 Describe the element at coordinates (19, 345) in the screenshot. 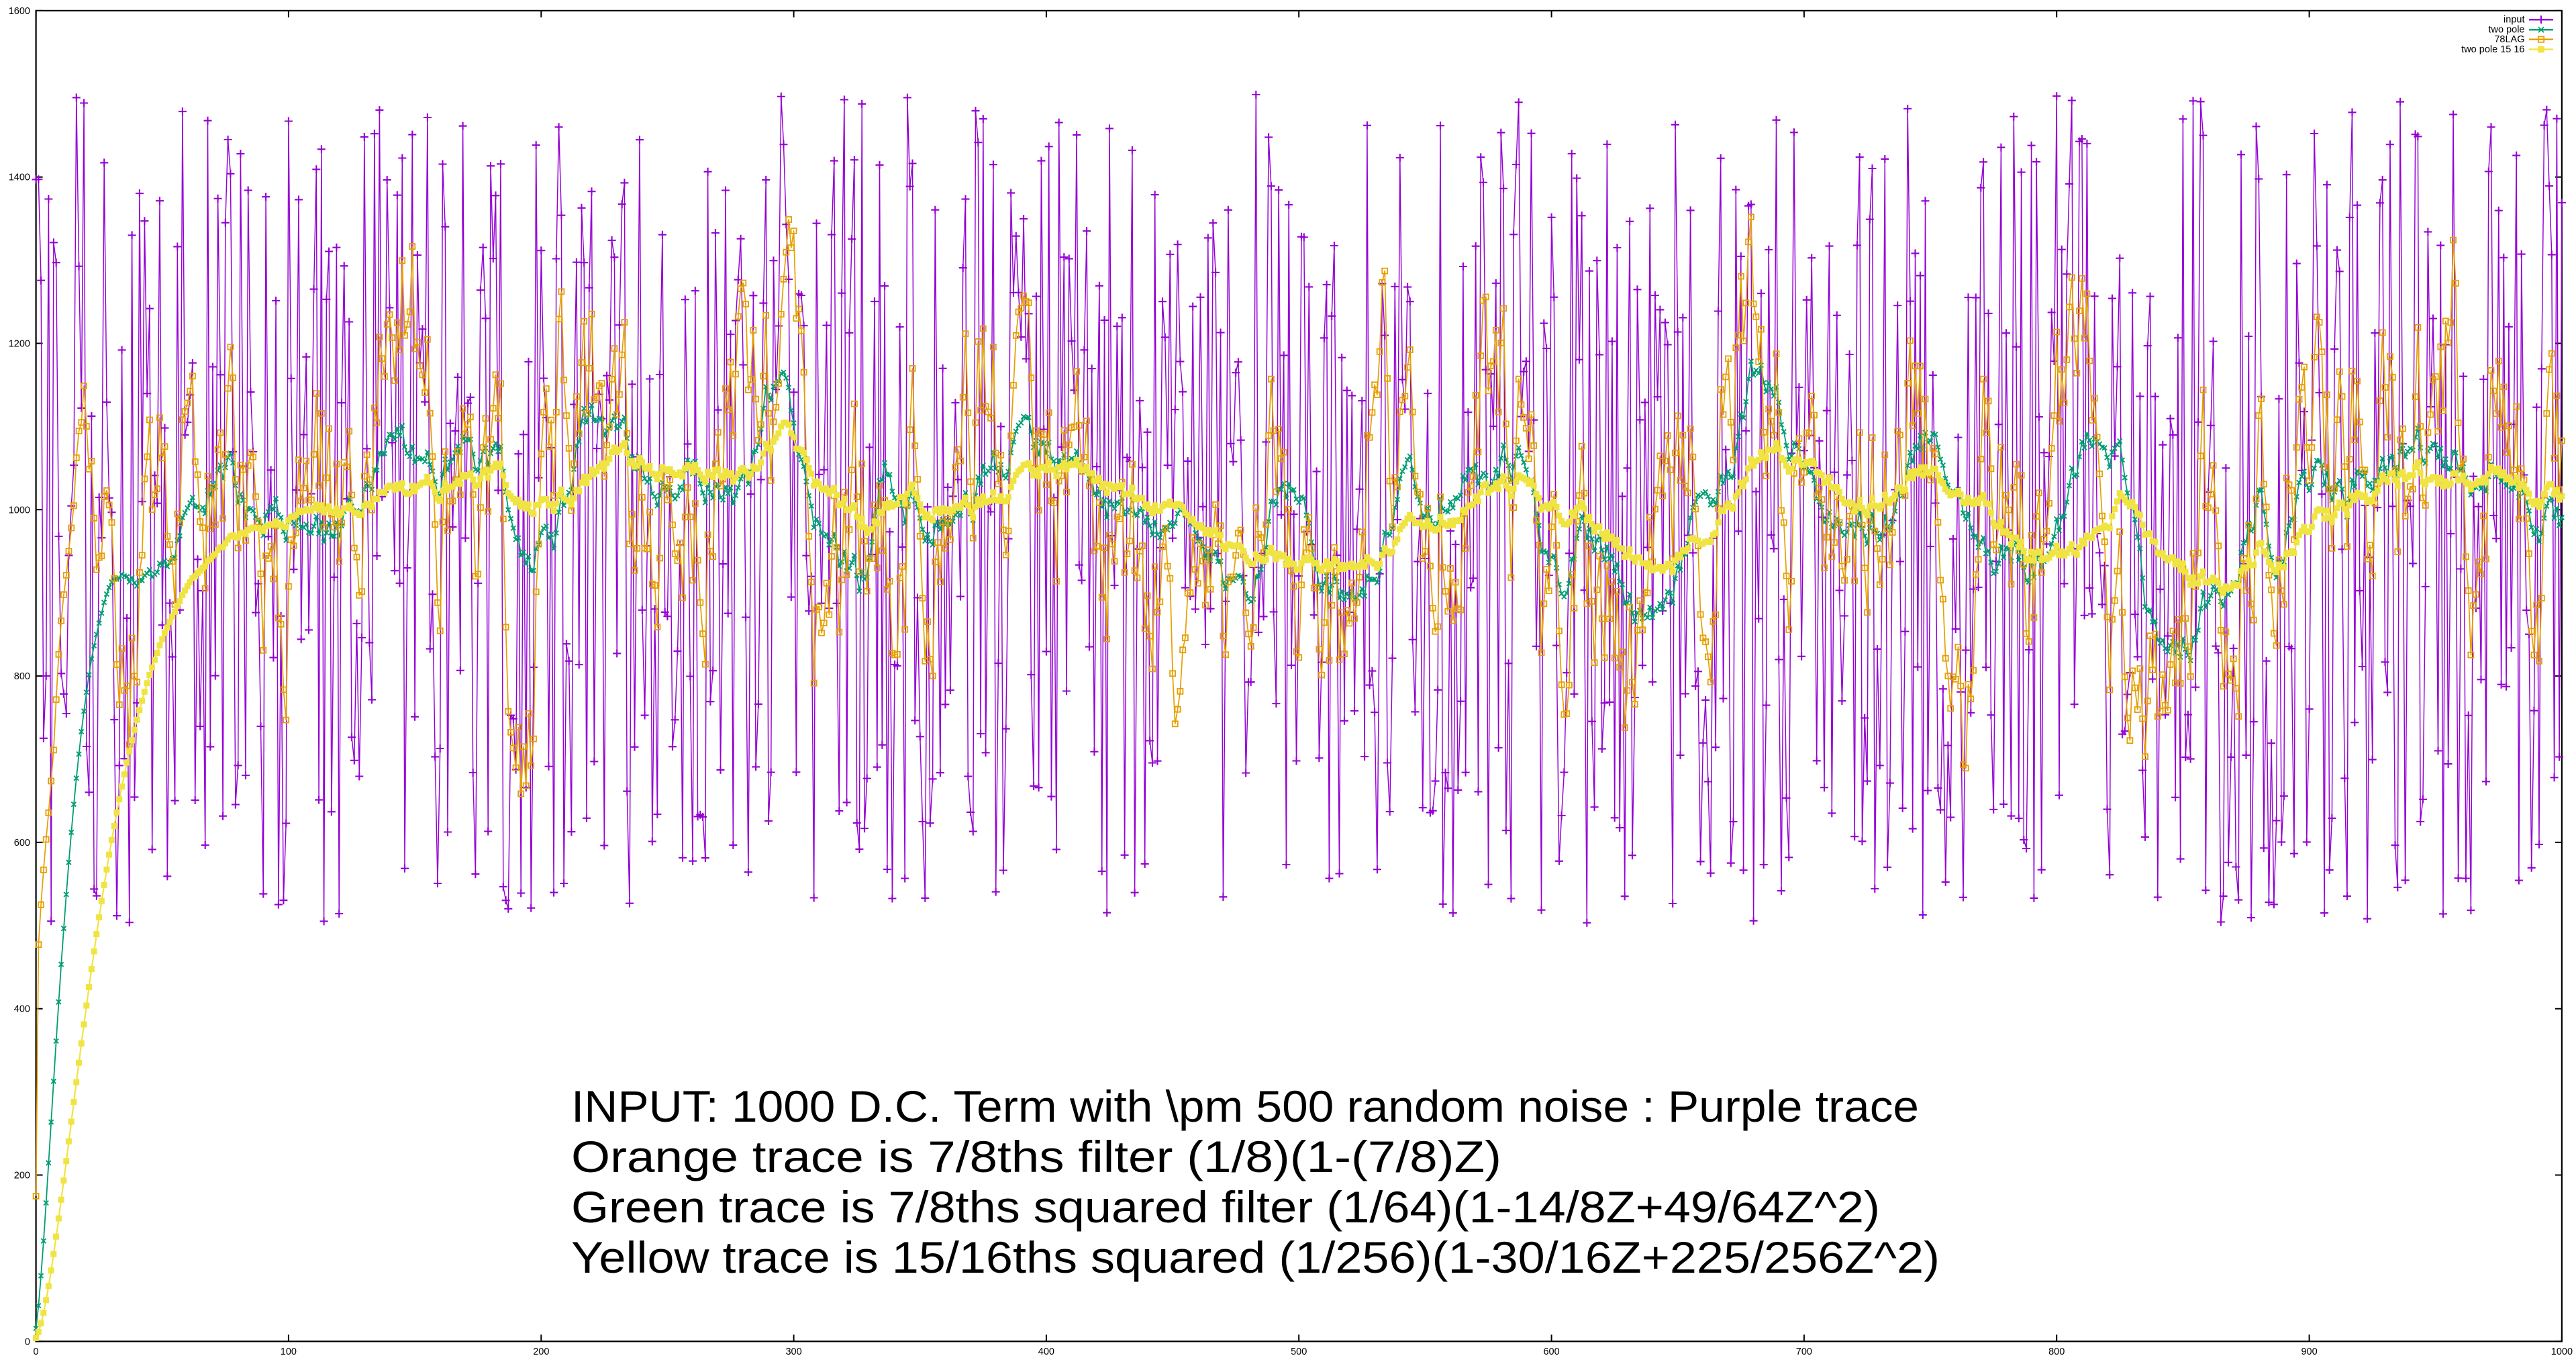

I see `svg-text: 1200` at that location.